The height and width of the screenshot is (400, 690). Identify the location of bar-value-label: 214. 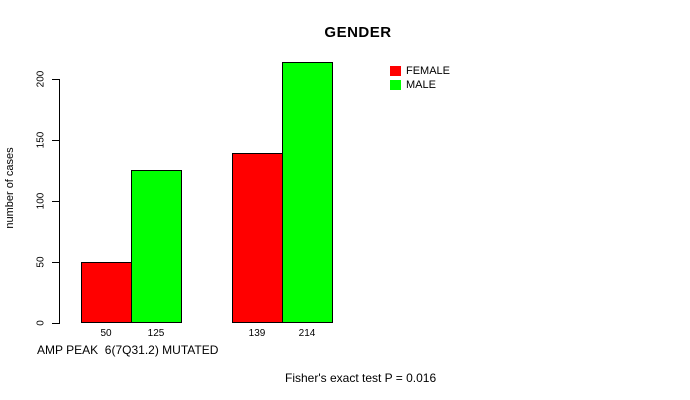
(307, 333).